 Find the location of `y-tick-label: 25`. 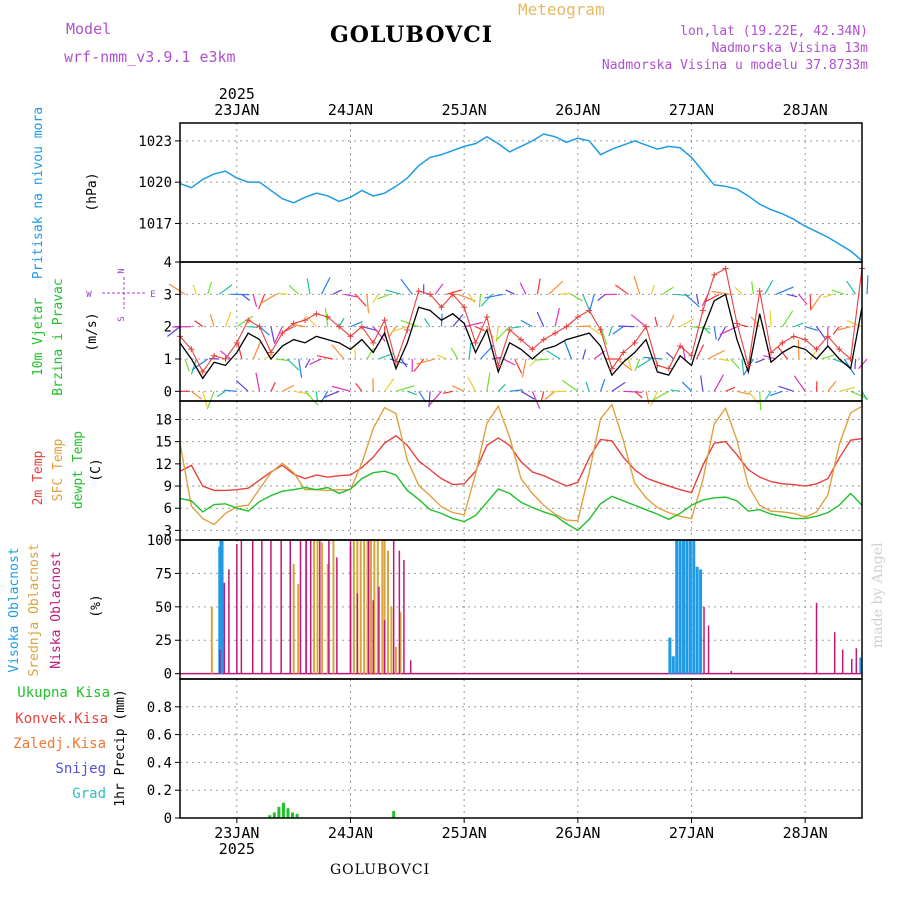

y-tick-label: 25 is located at coordinates (163, 641).